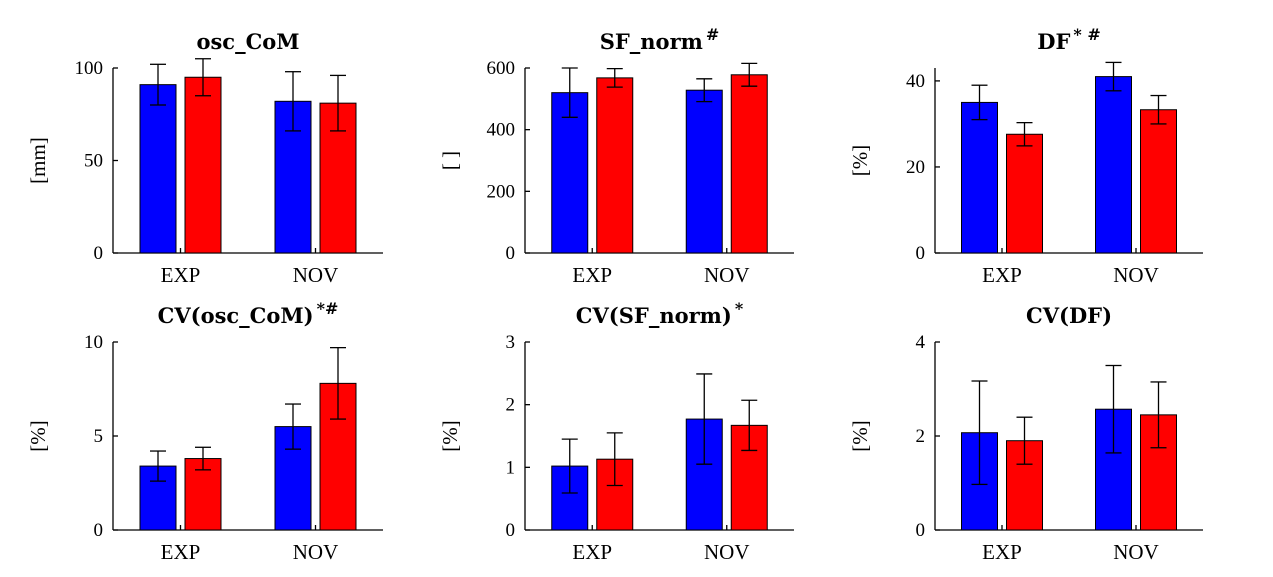 This screenshot has width=1273, height=577. I want to click on y-tick-label: 1, so click(511, 467).